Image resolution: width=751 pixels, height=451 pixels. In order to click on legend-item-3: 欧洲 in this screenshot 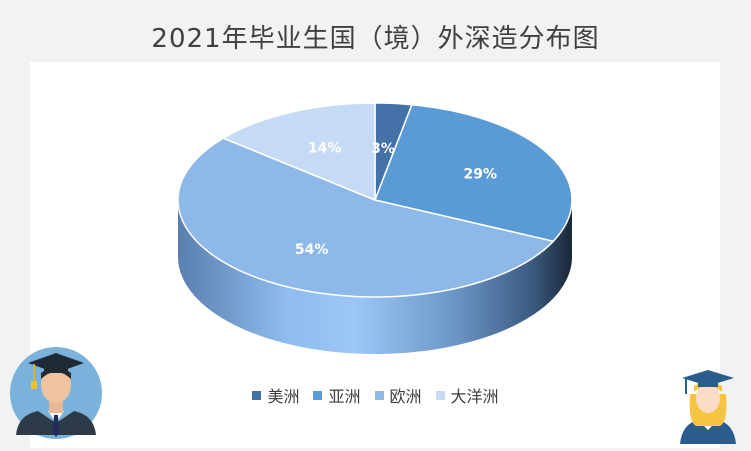, I will do `click(398, 395)`.